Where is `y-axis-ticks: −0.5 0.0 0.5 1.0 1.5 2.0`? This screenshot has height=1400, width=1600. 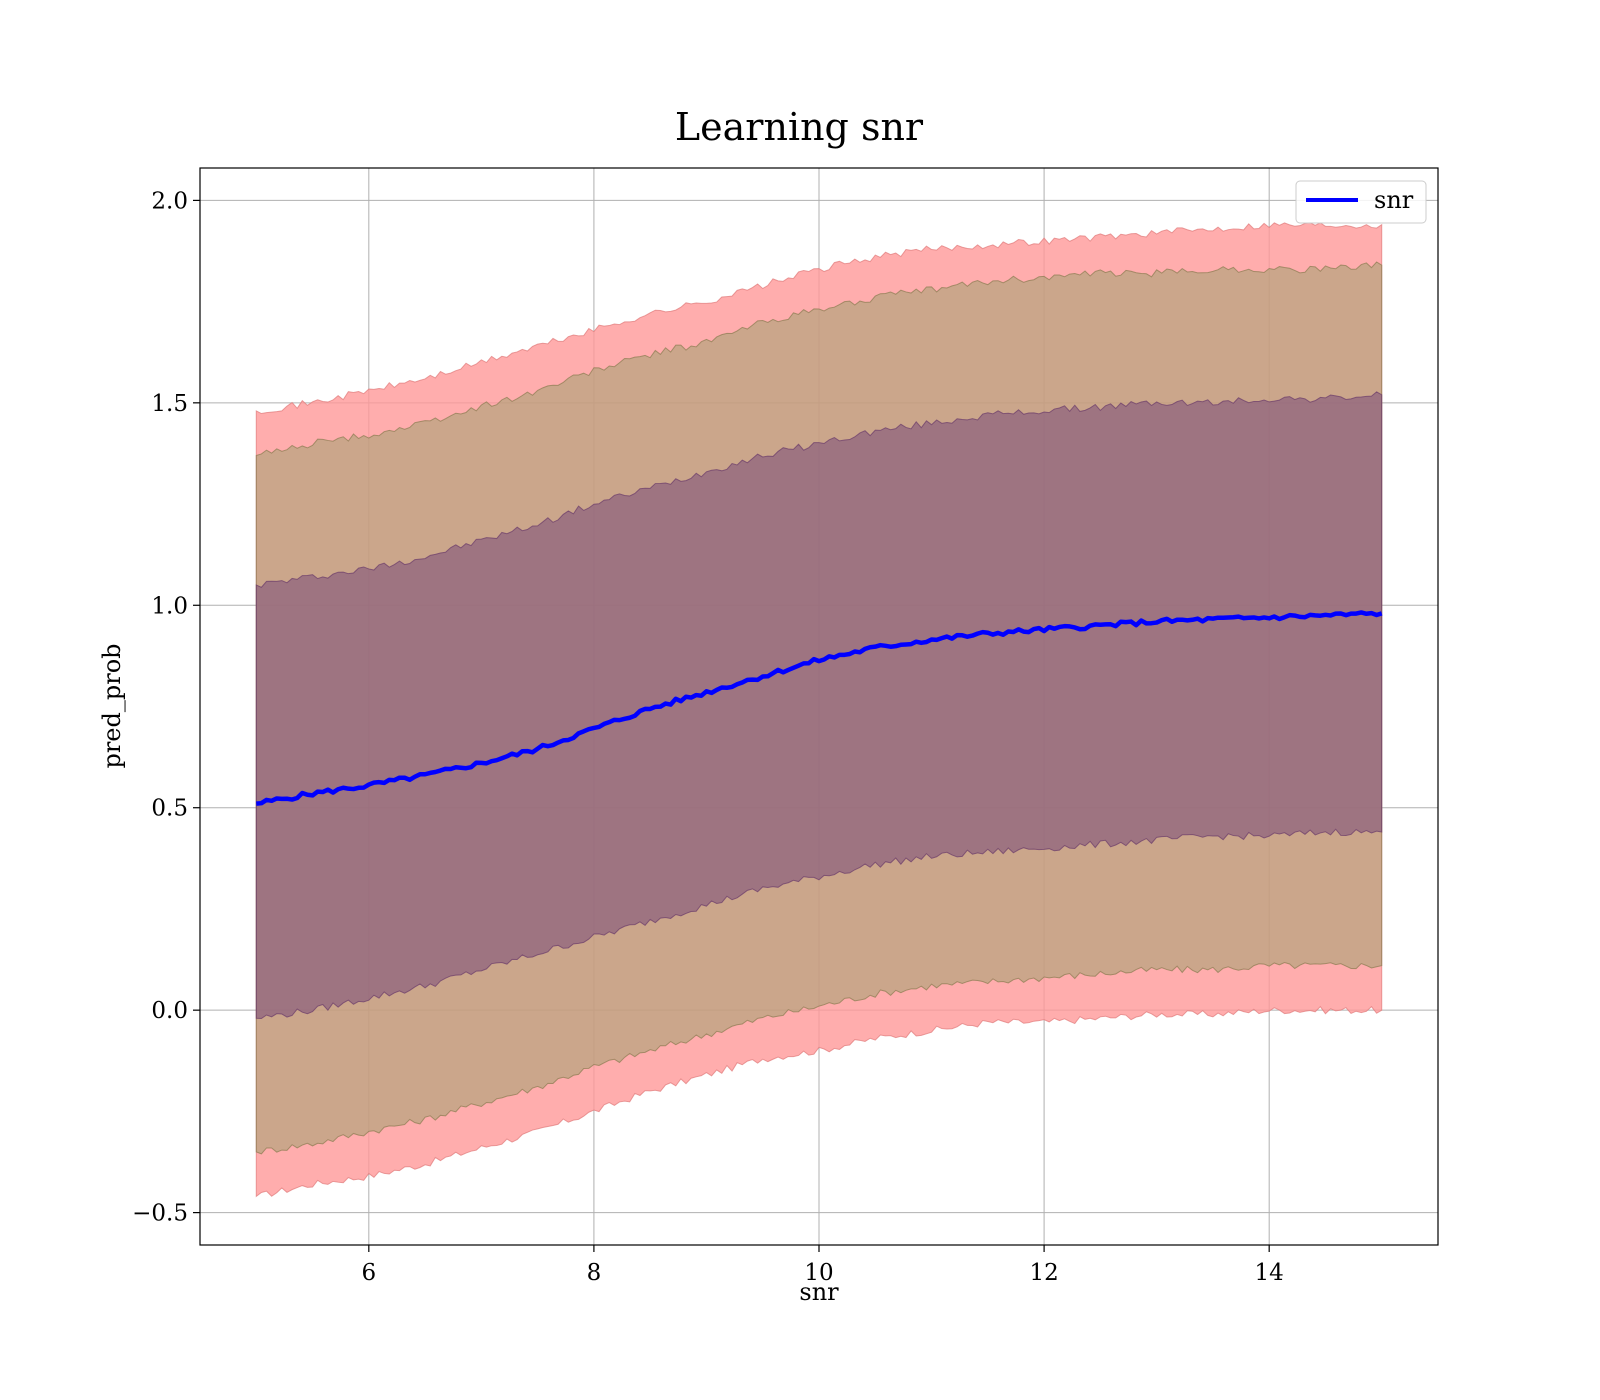
y-axis-ticks: −0.5 0.0 0.5 1.0 1.5 2.0 is located at coordinates (166, 707).